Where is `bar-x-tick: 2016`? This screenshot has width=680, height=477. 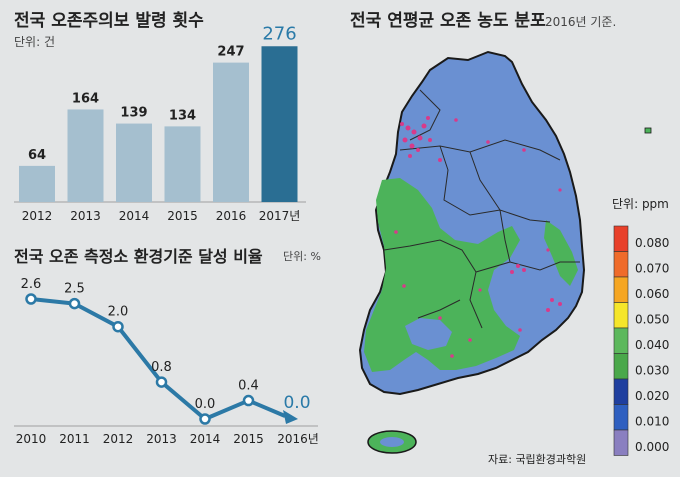 bar-x-tick: 2016 is located at coordinates (231, 216).